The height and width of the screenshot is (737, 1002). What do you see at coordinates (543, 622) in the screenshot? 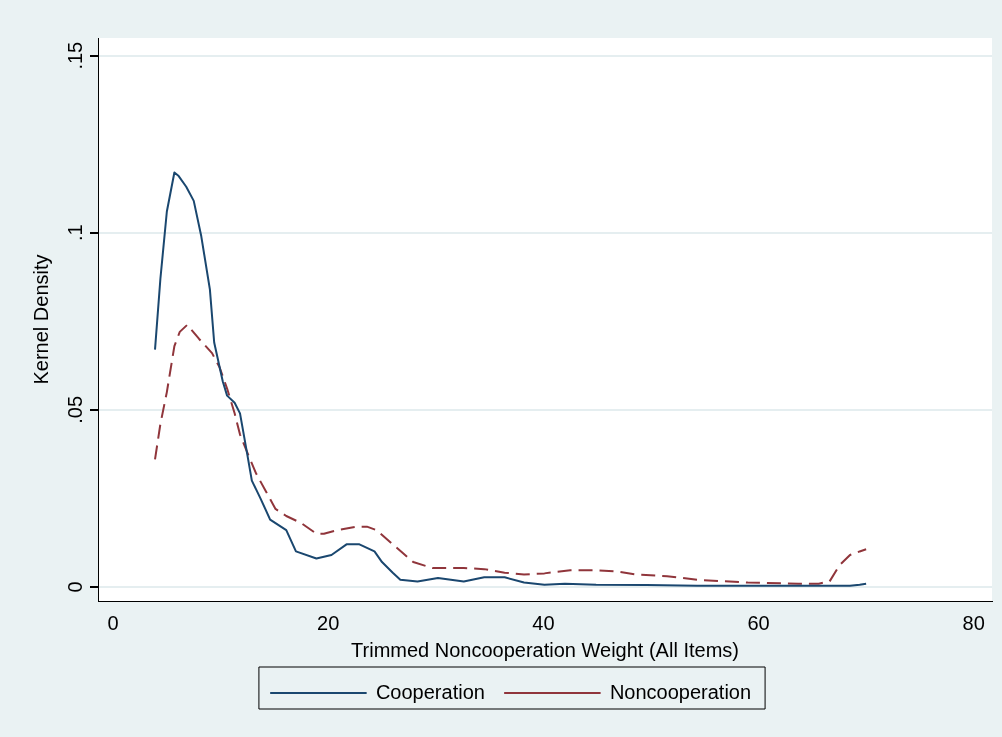
I see `x-tick-label: 40` at bounding box center [543, 622].